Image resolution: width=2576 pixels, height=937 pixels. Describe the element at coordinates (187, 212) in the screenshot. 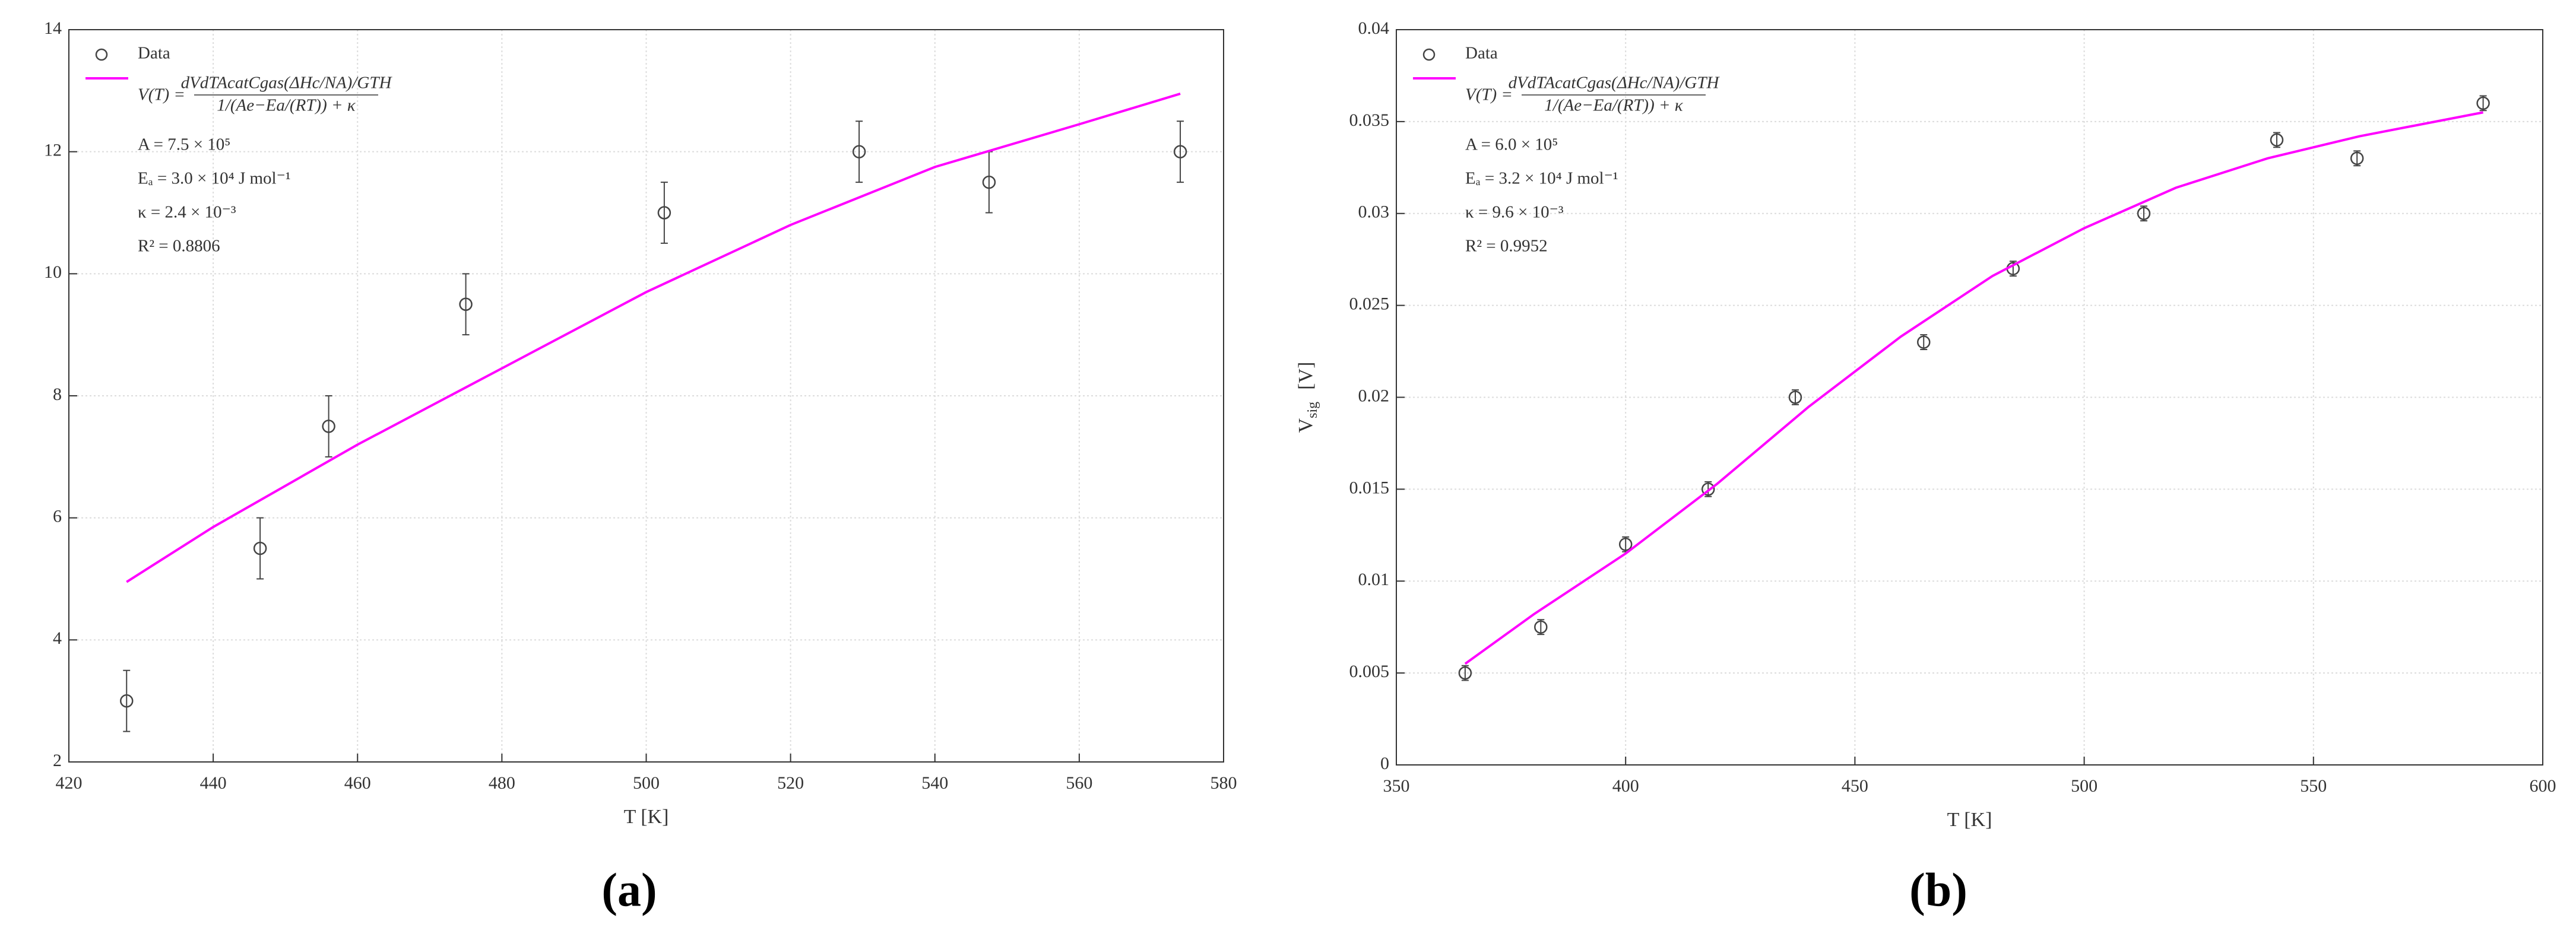

I see `fit-annotation: κ = 2.4 × 10⁻³` at that location.